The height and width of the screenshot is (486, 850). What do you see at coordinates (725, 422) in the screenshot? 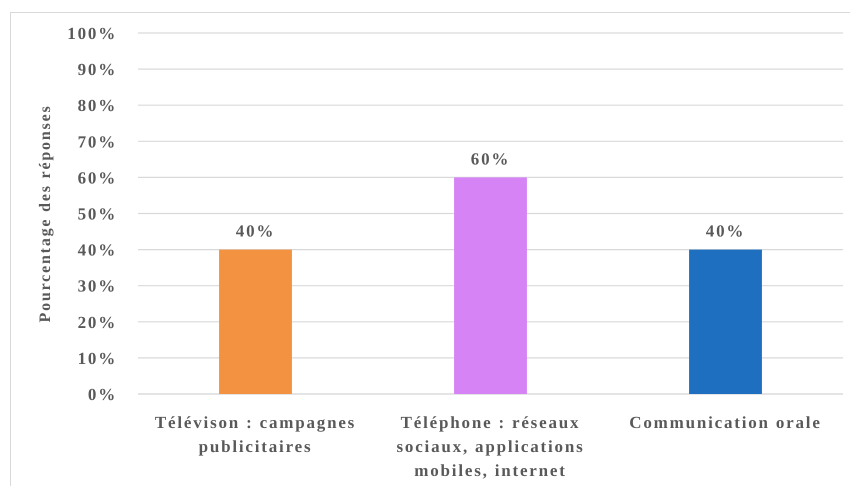
I see `x-tick-label: Communication orale` at bounding box center [725, 422].